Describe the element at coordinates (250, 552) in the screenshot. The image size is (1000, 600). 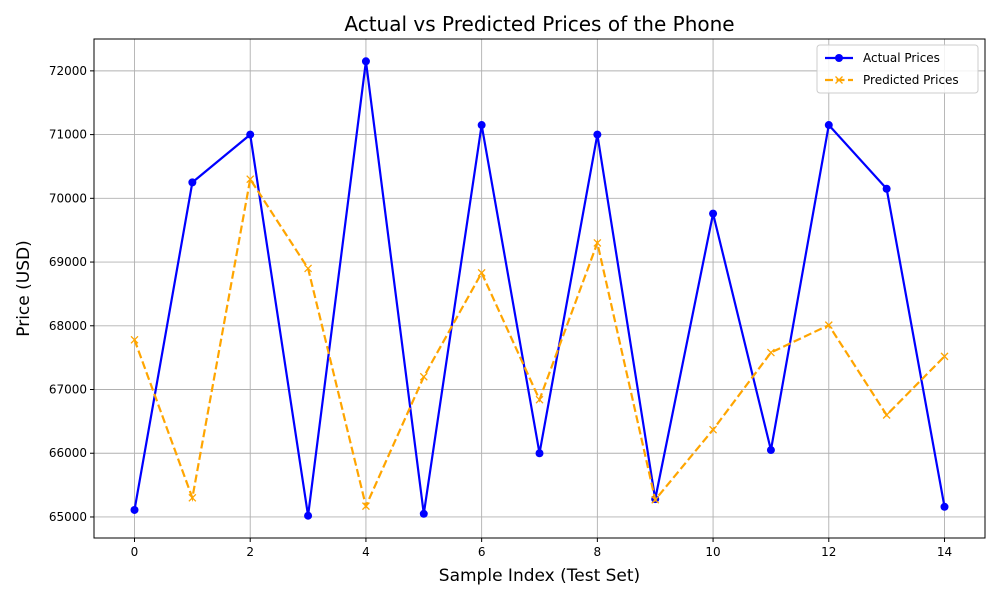
I see `x-tick-label: 2` at that location.